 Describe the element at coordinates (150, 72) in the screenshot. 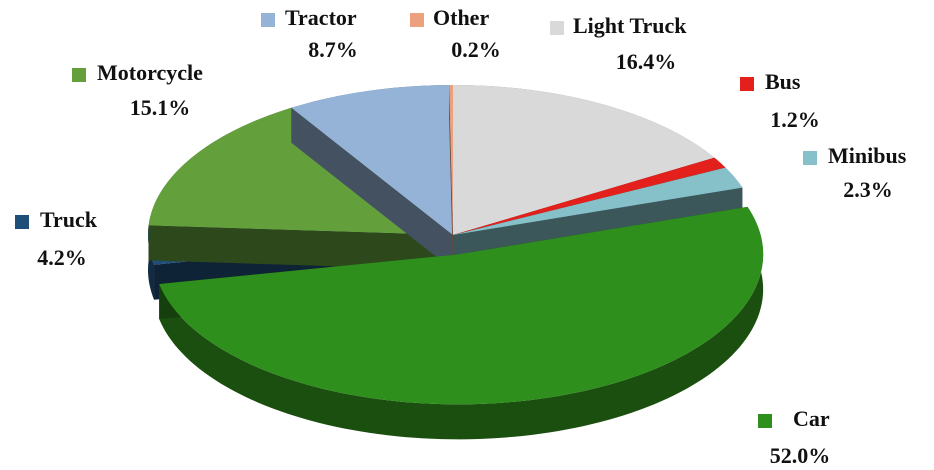

I see `category-label: Motorcycle` at that location.